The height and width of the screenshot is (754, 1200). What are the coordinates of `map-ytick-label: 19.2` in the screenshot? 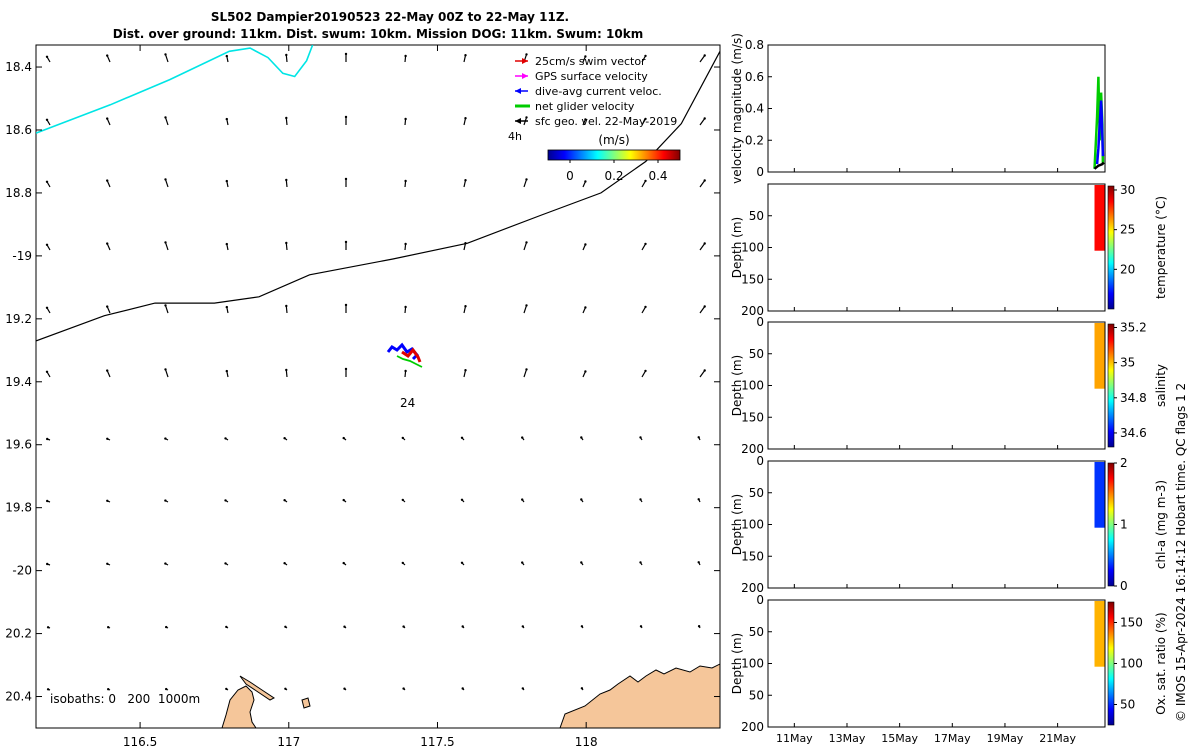 It's located at (18, 319).